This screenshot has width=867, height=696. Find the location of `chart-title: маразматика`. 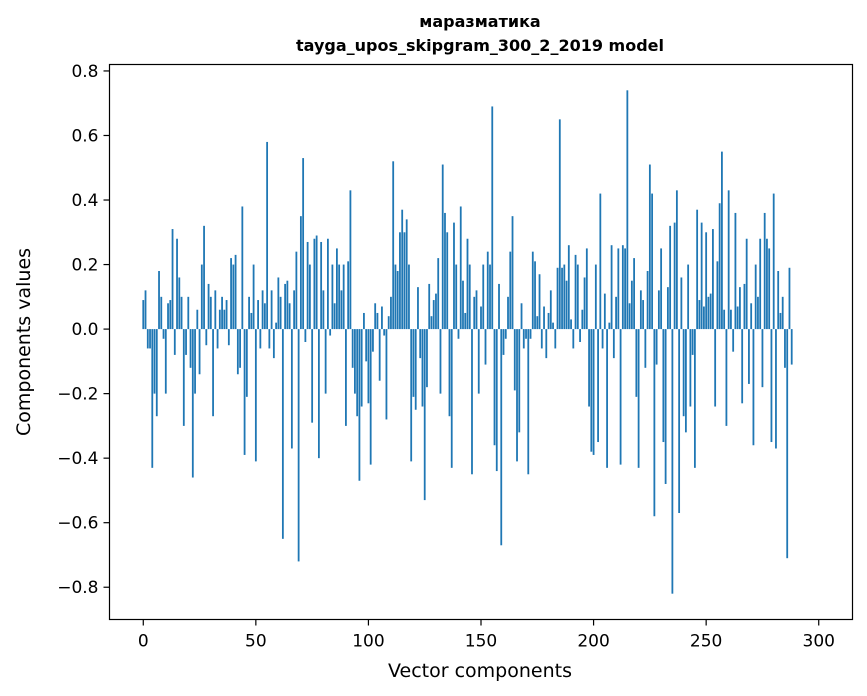

chart-title: маразматика is located at coordinates (479, 21).